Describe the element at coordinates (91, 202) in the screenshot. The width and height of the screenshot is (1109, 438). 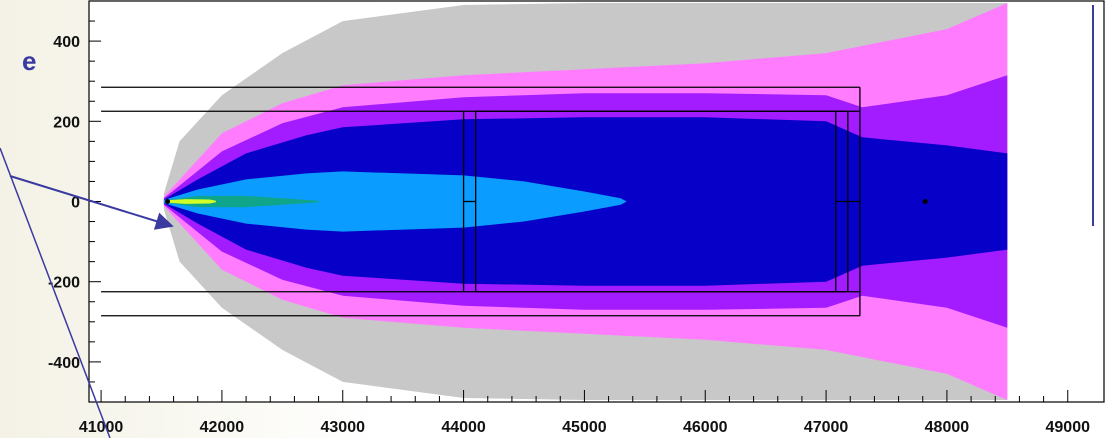
I see `annotation-arrow` at that location.